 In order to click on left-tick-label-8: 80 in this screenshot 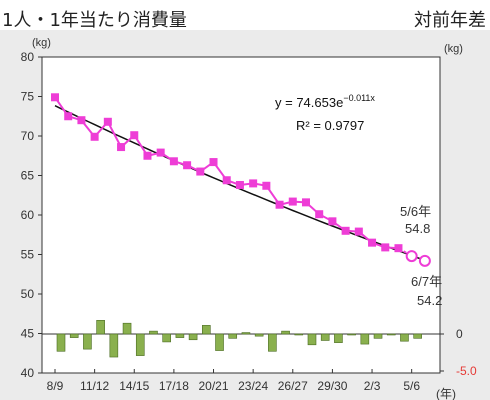, I will do `click(28, 57)`.